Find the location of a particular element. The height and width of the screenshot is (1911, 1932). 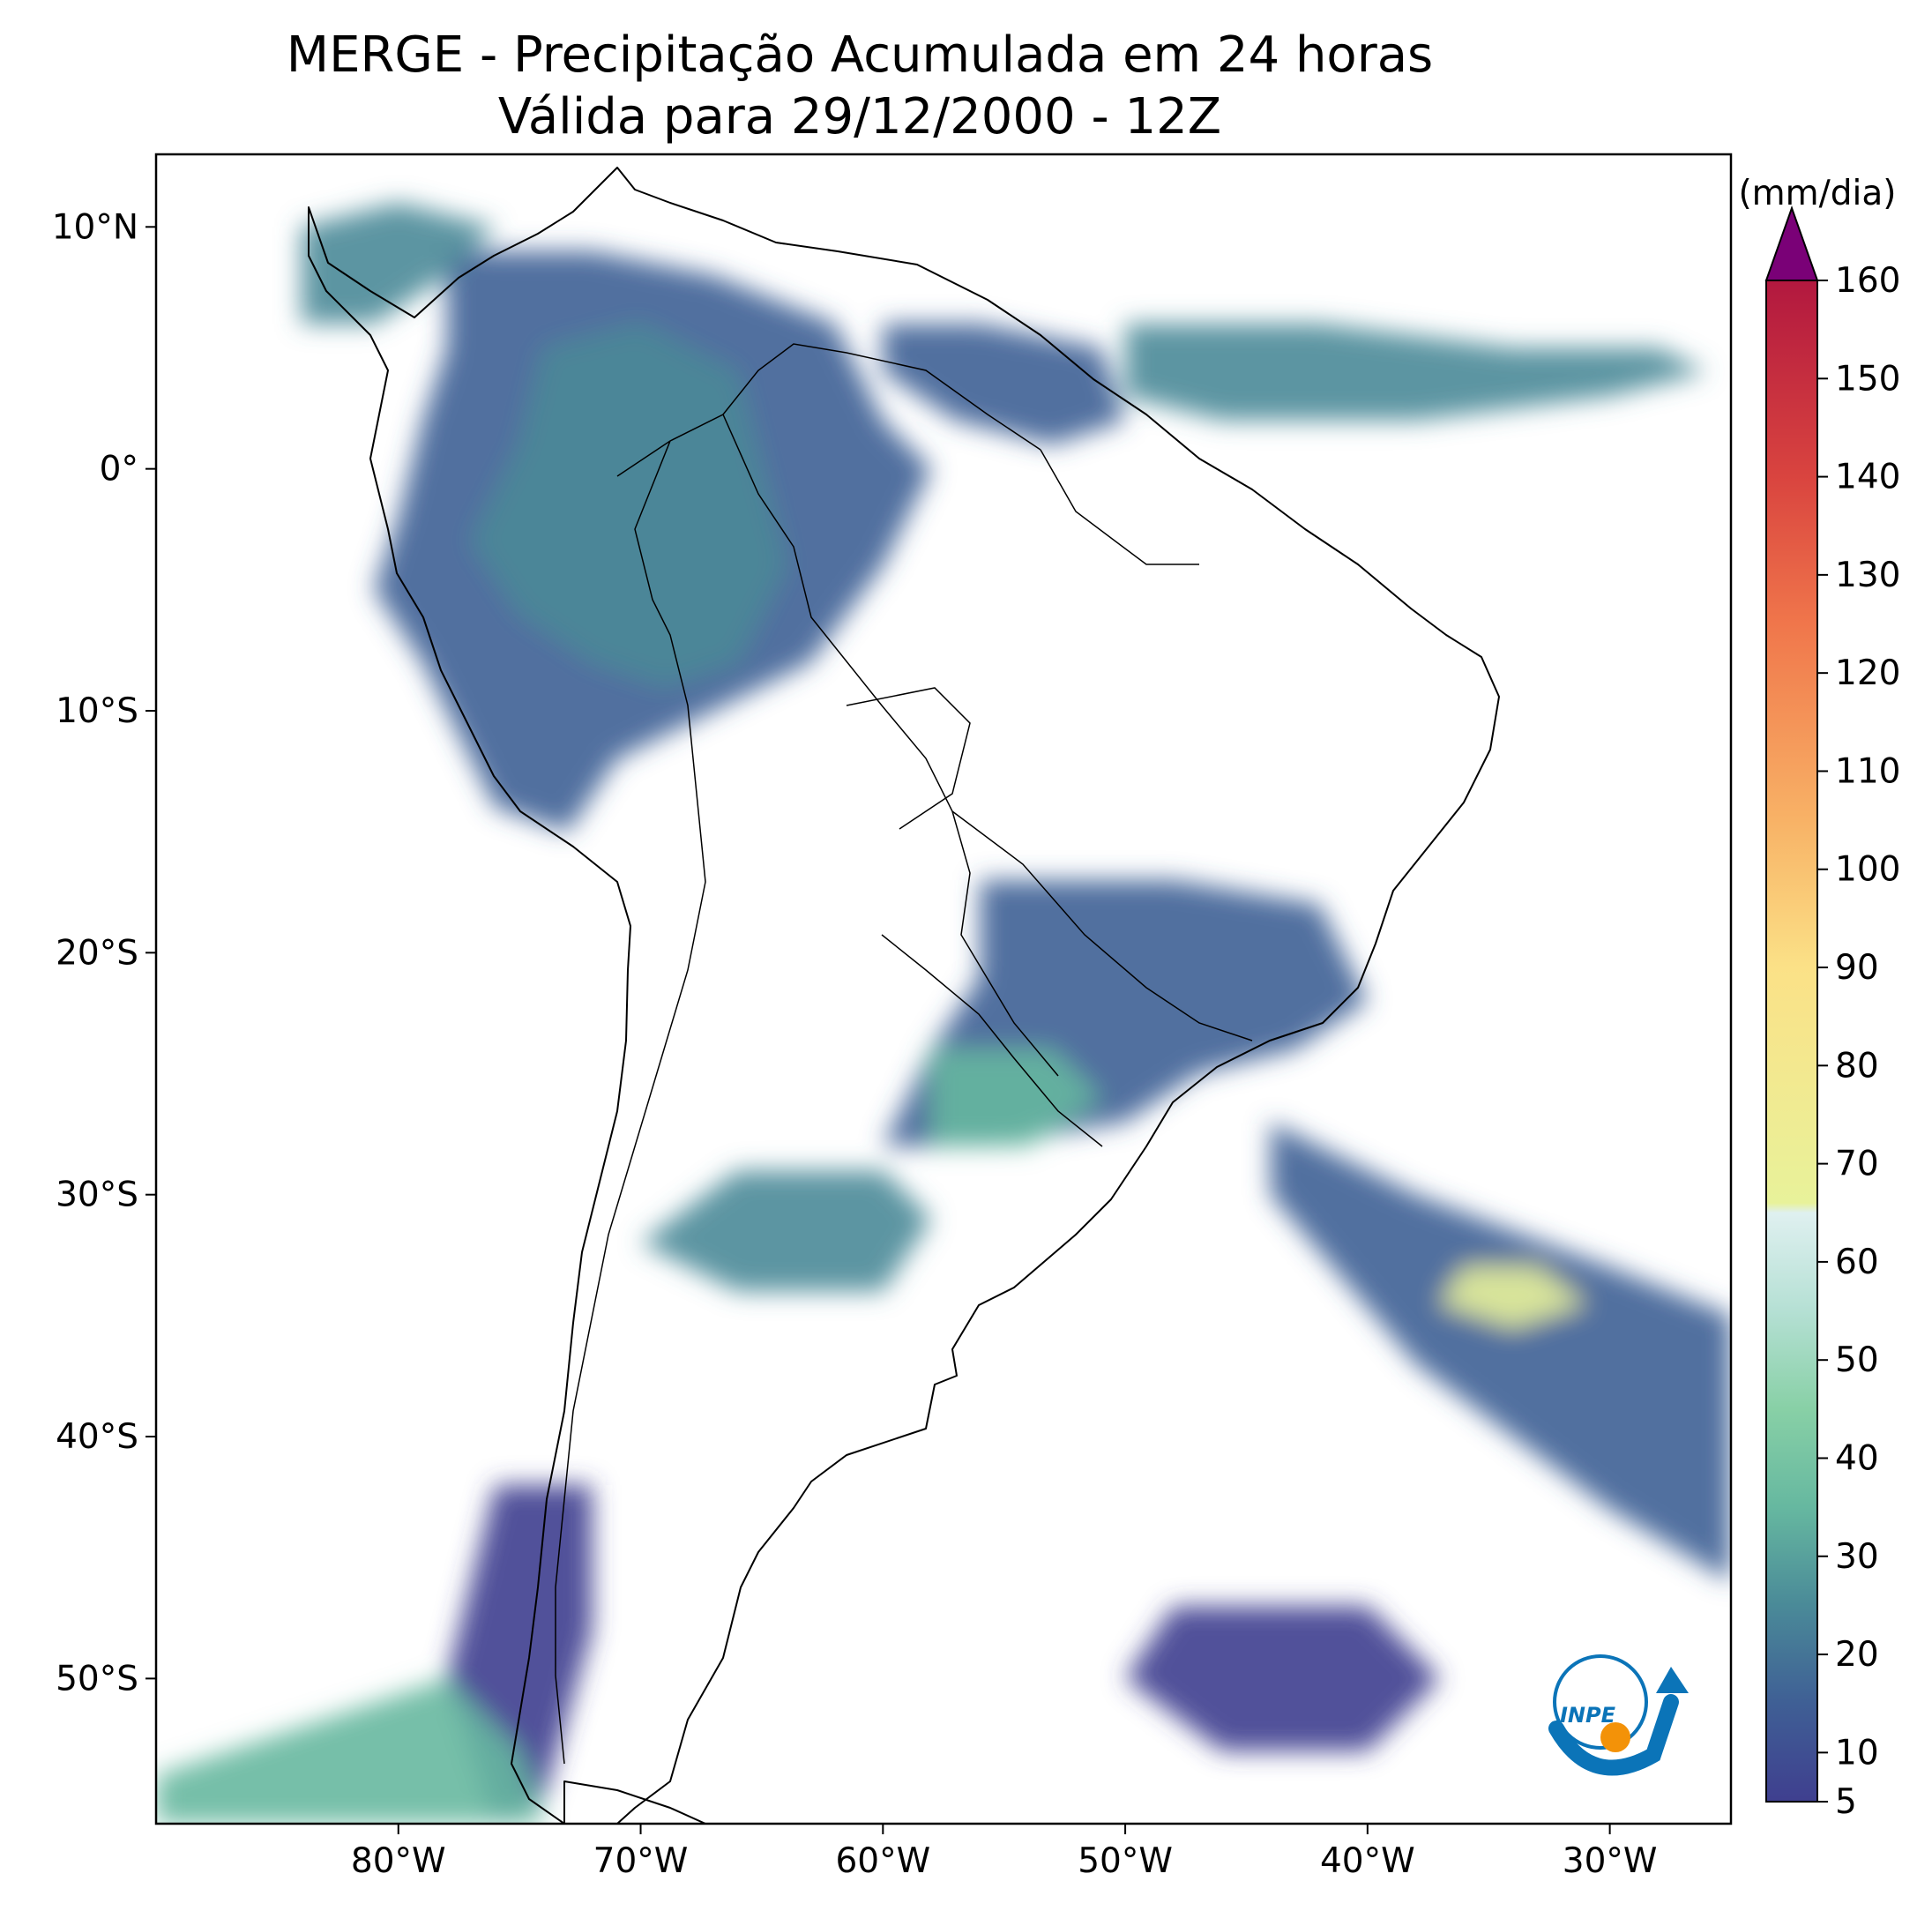

y-tick-label: 30°S is located at coordinates (97, 1195).